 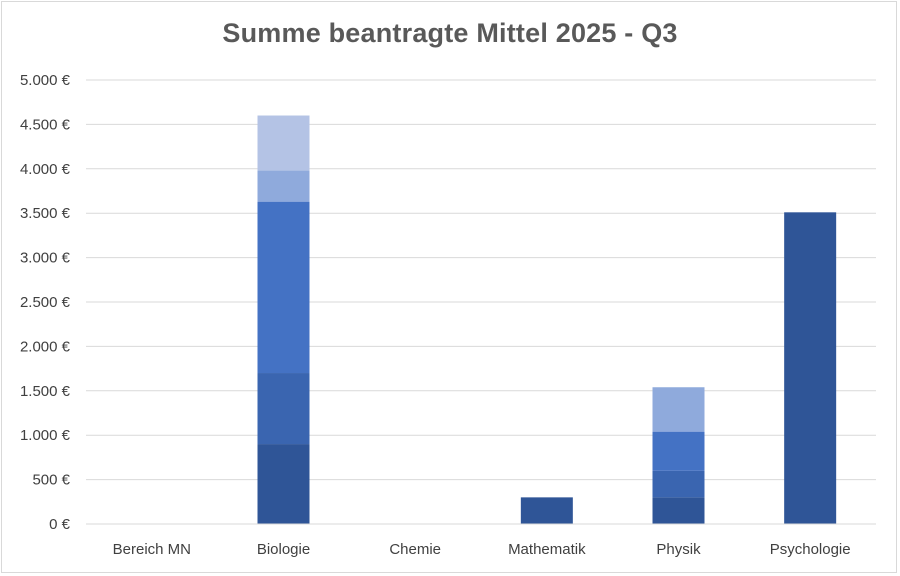 What do you see at coordinates (152, 549) in the screenshot?
I see `x-tick-label: Bereich MN` at bounding box center [152, 549].